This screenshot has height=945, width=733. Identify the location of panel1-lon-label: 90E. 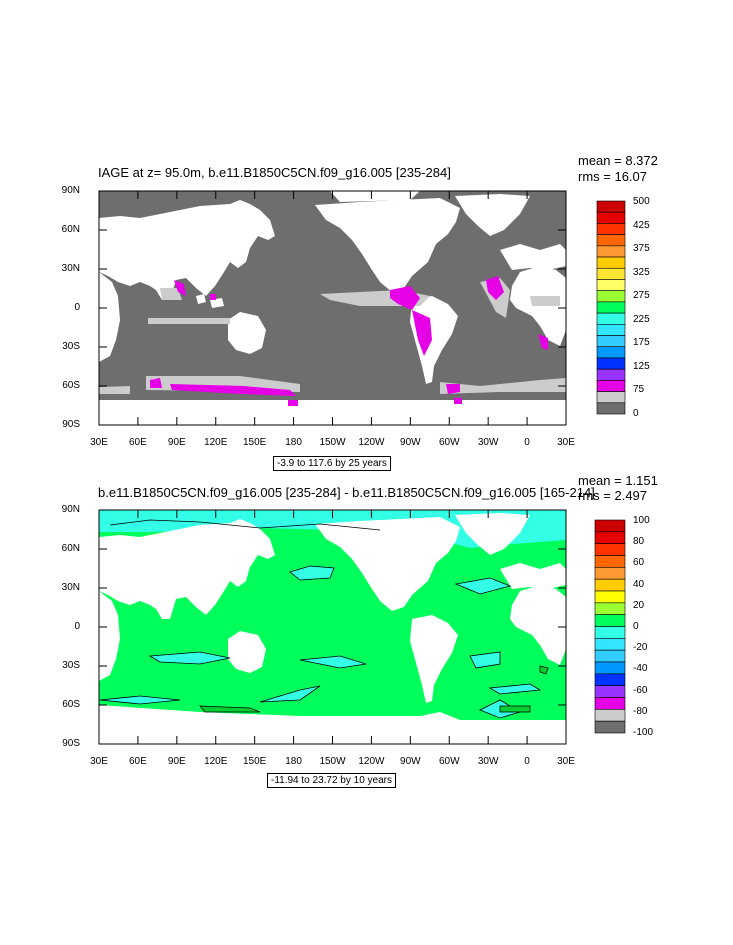
(176, 442).